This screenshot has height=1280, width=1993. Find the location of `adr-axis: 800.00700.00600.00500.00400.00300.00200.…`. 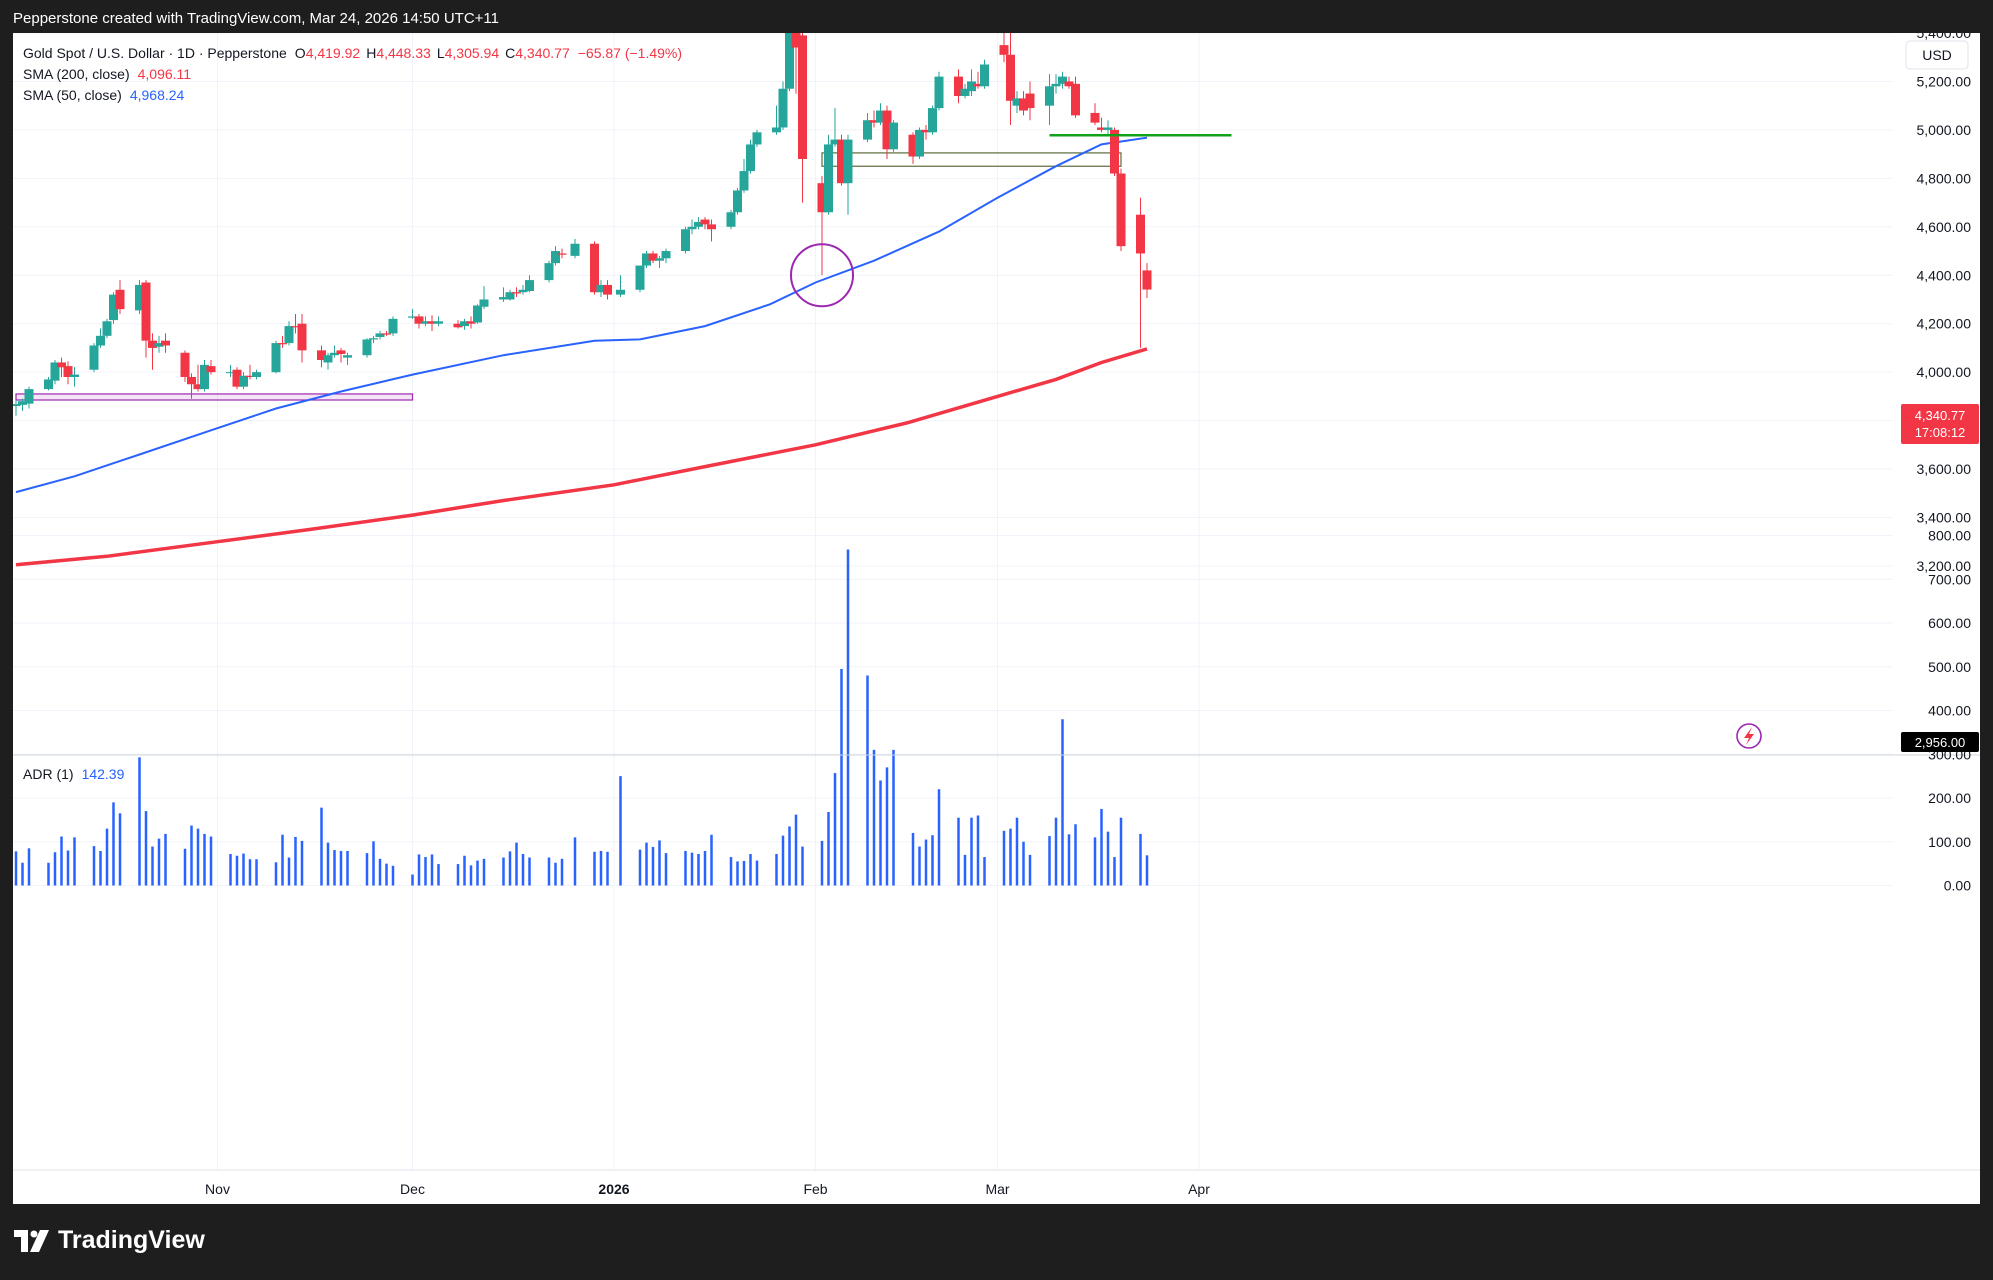

adr-axis: 800.00700.00600.00500.00400.00300.00200.… is located at coordinates (1949, 711).